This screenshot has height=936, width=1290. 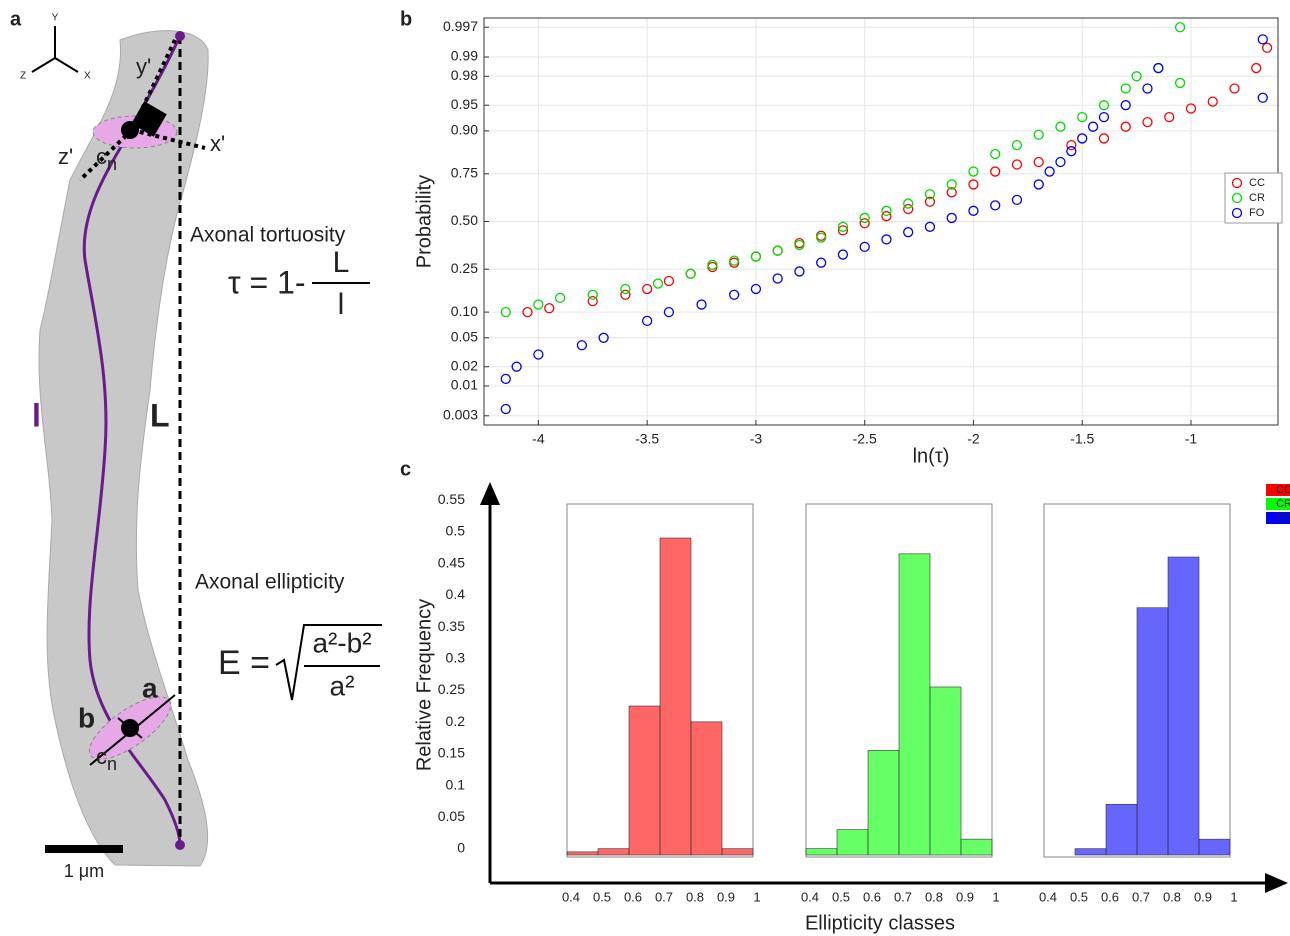 What do you see at coordinates (456, 721) in the screenshot?
I see `y-tick-label: 0.2` at bounding box center [456, 721].